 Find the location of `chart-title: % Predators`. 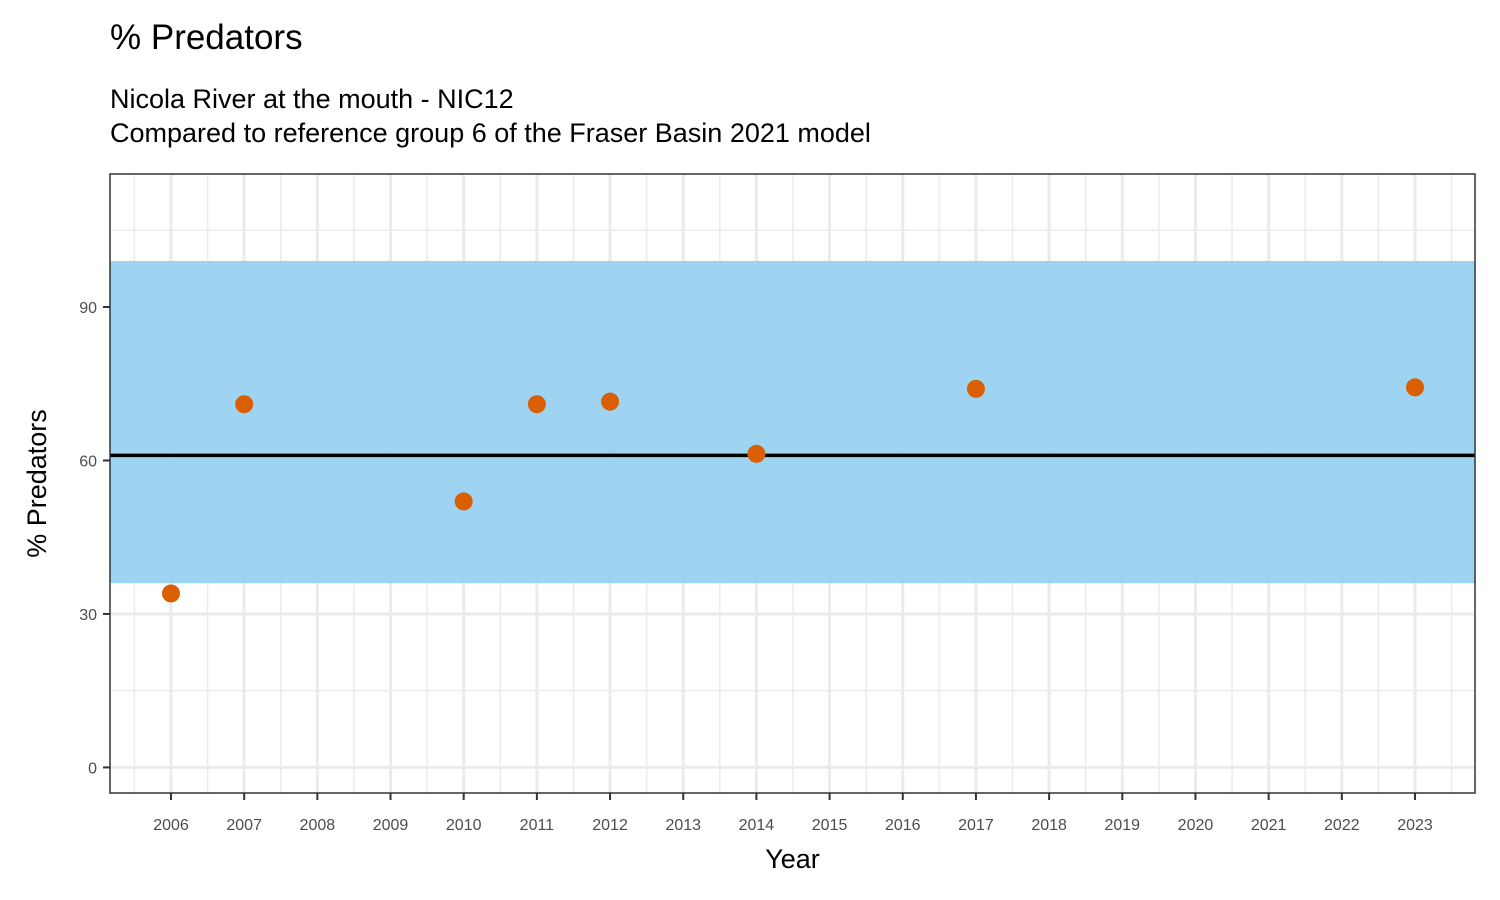

chart-title: % Predators is located at coordinates (206, 37).